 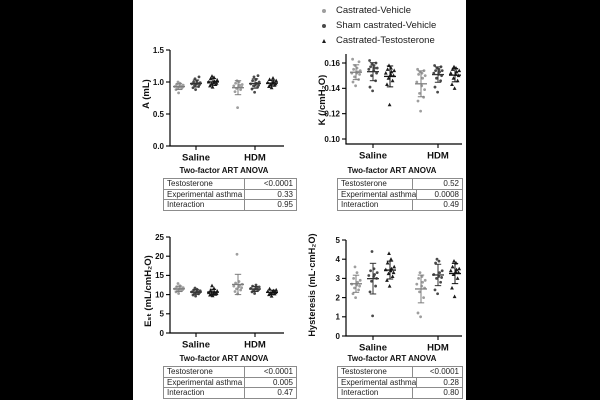 What do you see at coordinates (332, 113) in the screenshot?
I see `y-tick-label: 0.12` at bounding box center [332, 113].